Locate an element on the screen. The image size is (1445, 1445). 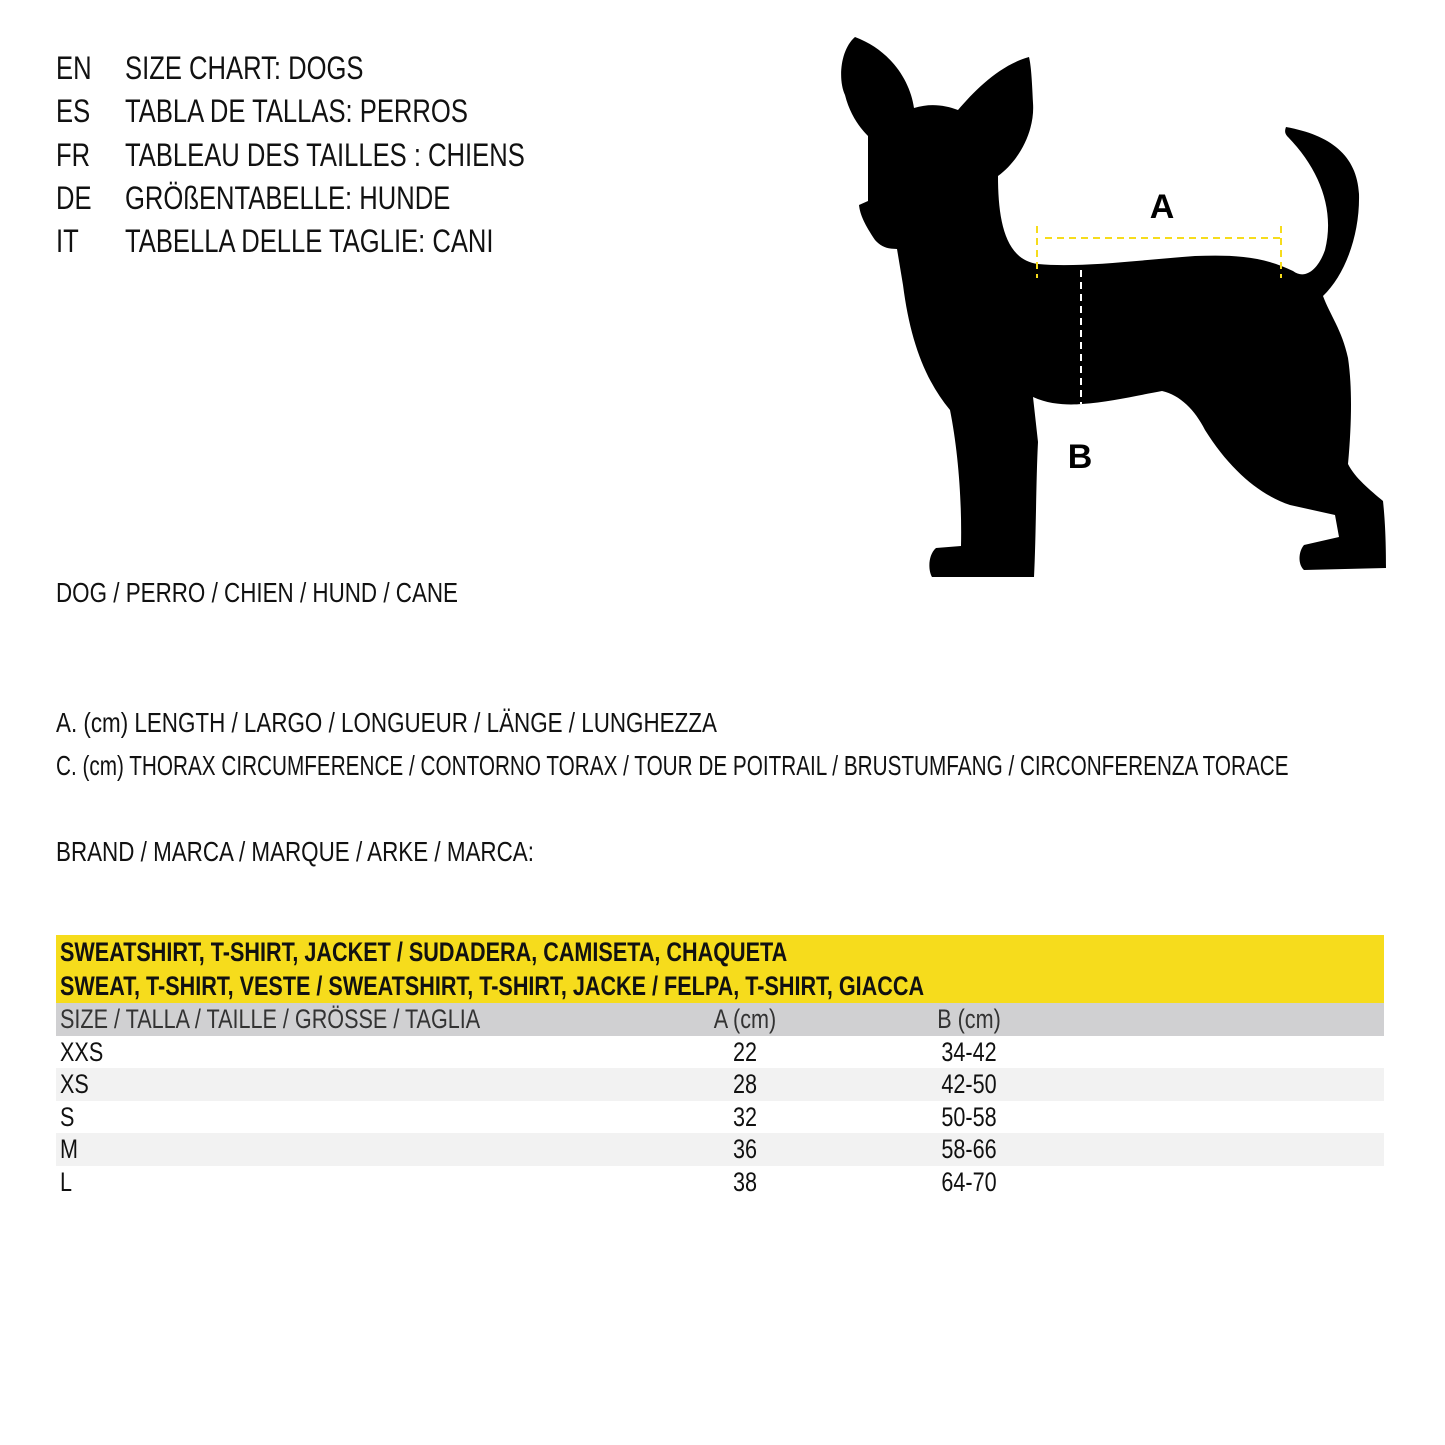
title-row-fr: FR is located at coordinates (77, 155).